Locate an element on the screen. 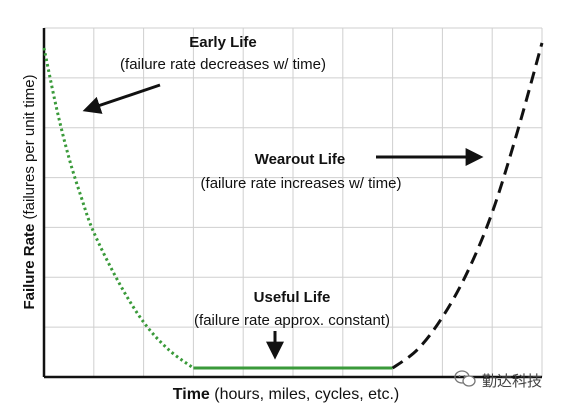  annotation-useful-life-title: Useful Life is located at coordinates (292, 297).